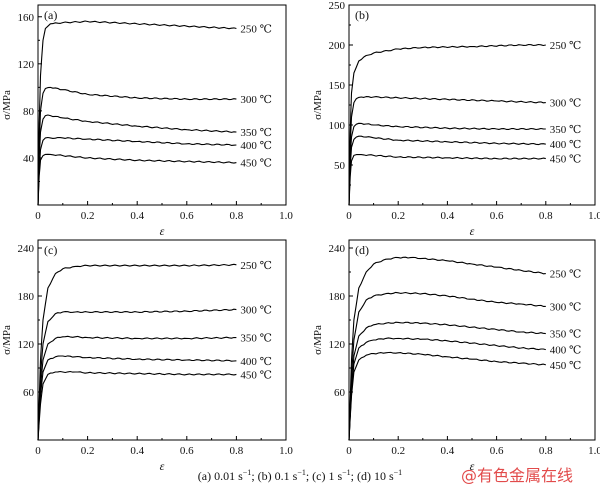 The height and width of the screenshot is (491, 600). What do you see at coordinates (247, 472) in the screenshot?
I see `caption-exp-a: −1` at bounding box center [247, 472].